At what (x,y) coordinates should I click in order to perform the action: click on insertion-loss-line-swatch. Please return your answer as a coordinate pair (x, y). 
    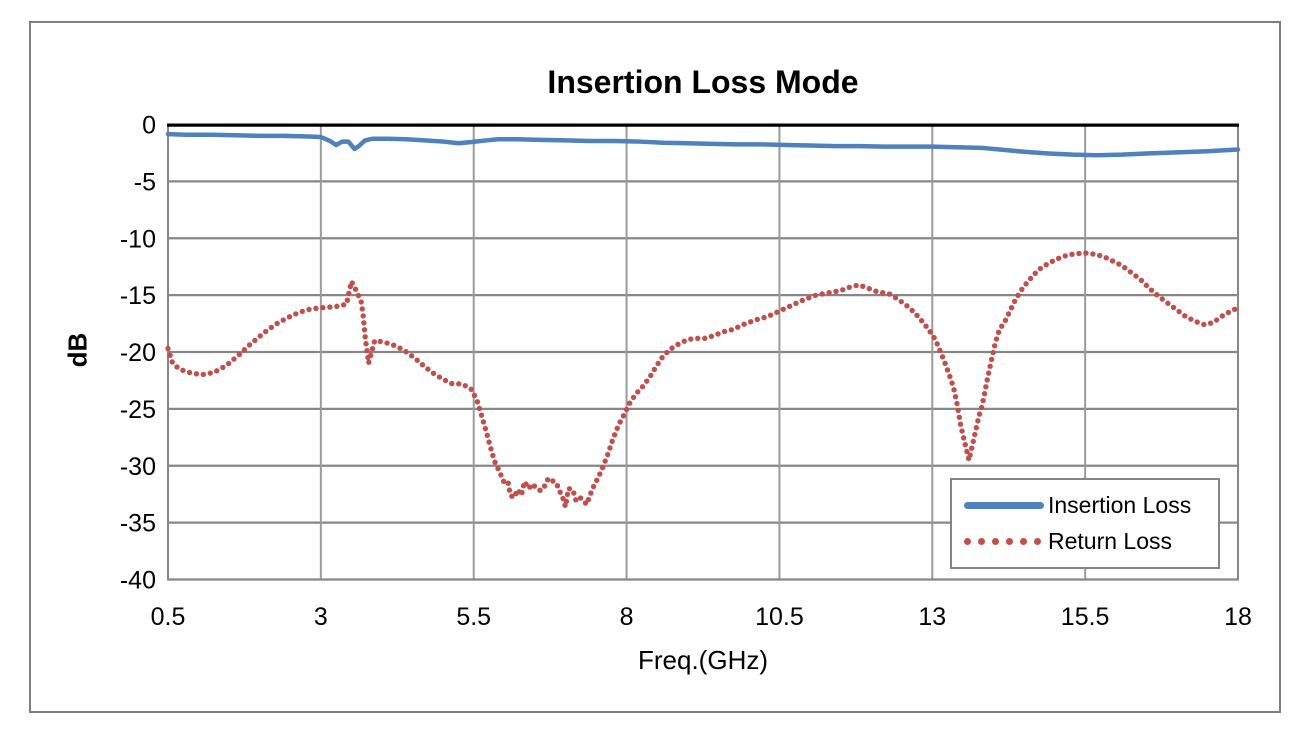
    Looking at the image, I should click on (1004, 505).